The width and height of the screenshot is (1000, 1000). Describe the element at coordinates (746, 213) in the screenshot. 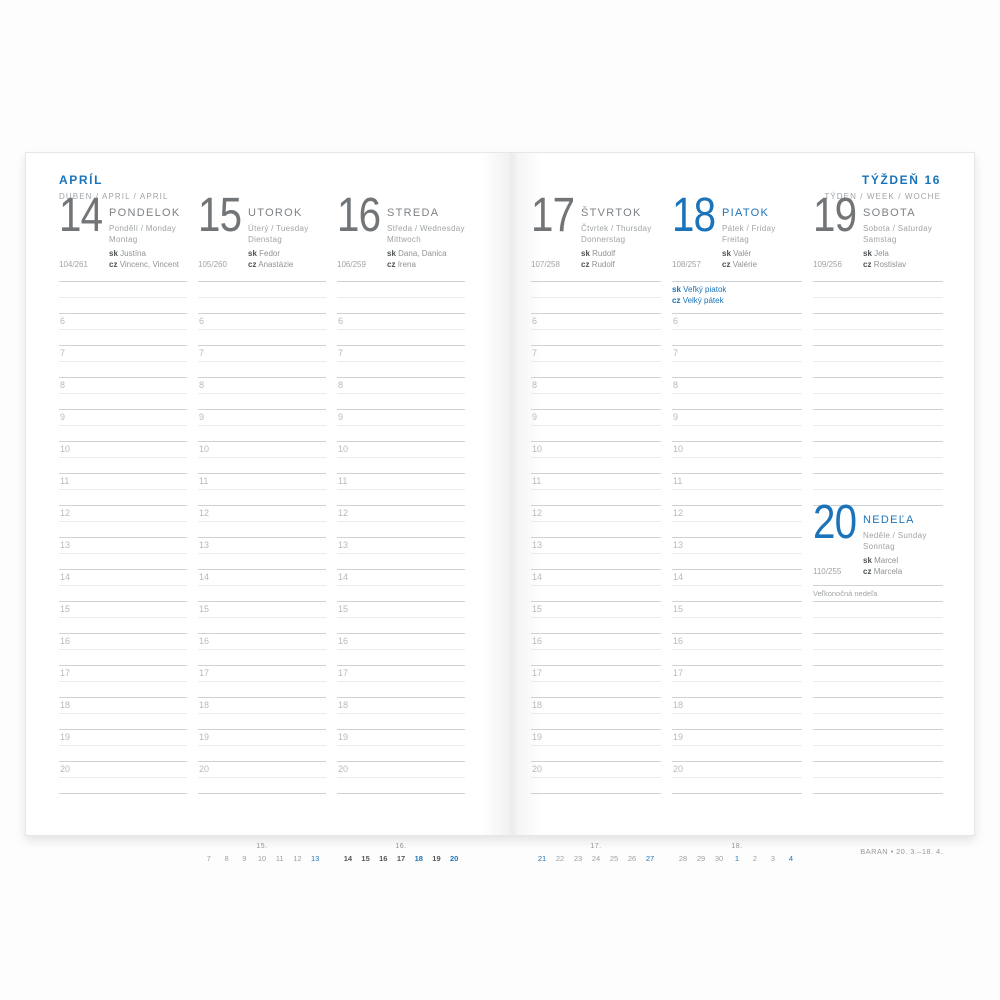

I see `day-name: PIATOK` at that location.